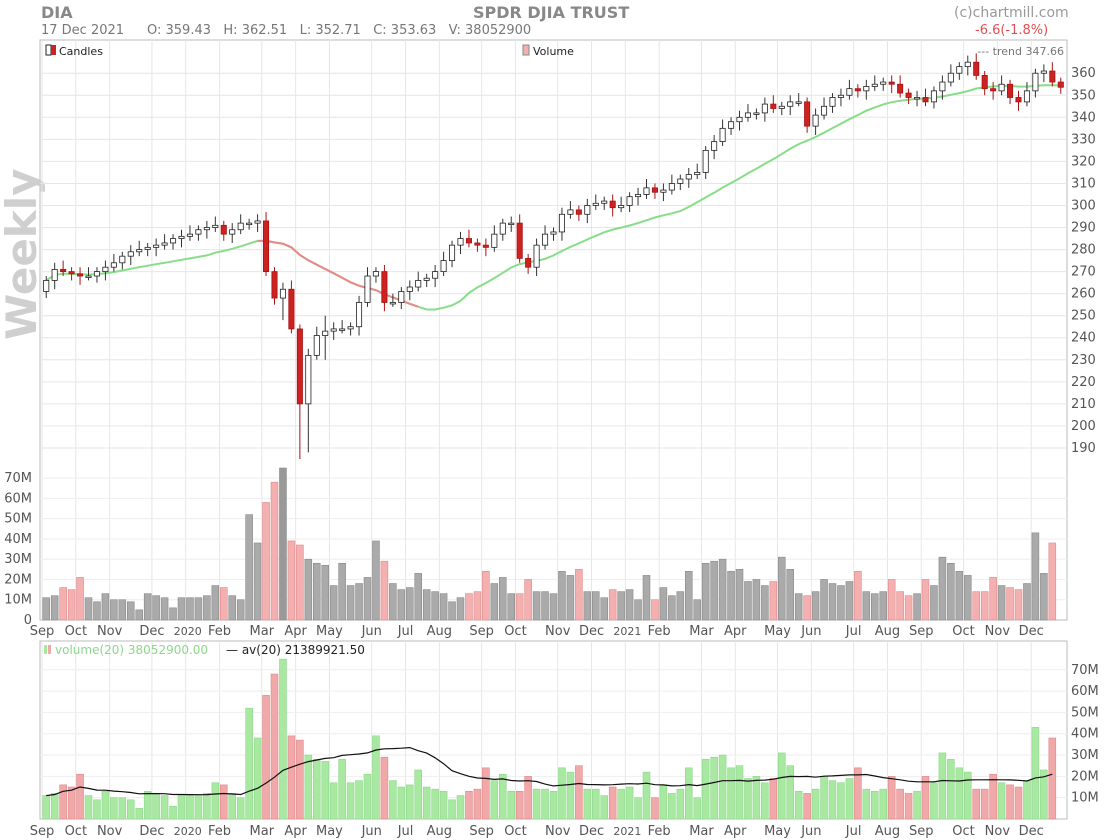  I want to click on price-tick-label: 350, so click(1083, 95).